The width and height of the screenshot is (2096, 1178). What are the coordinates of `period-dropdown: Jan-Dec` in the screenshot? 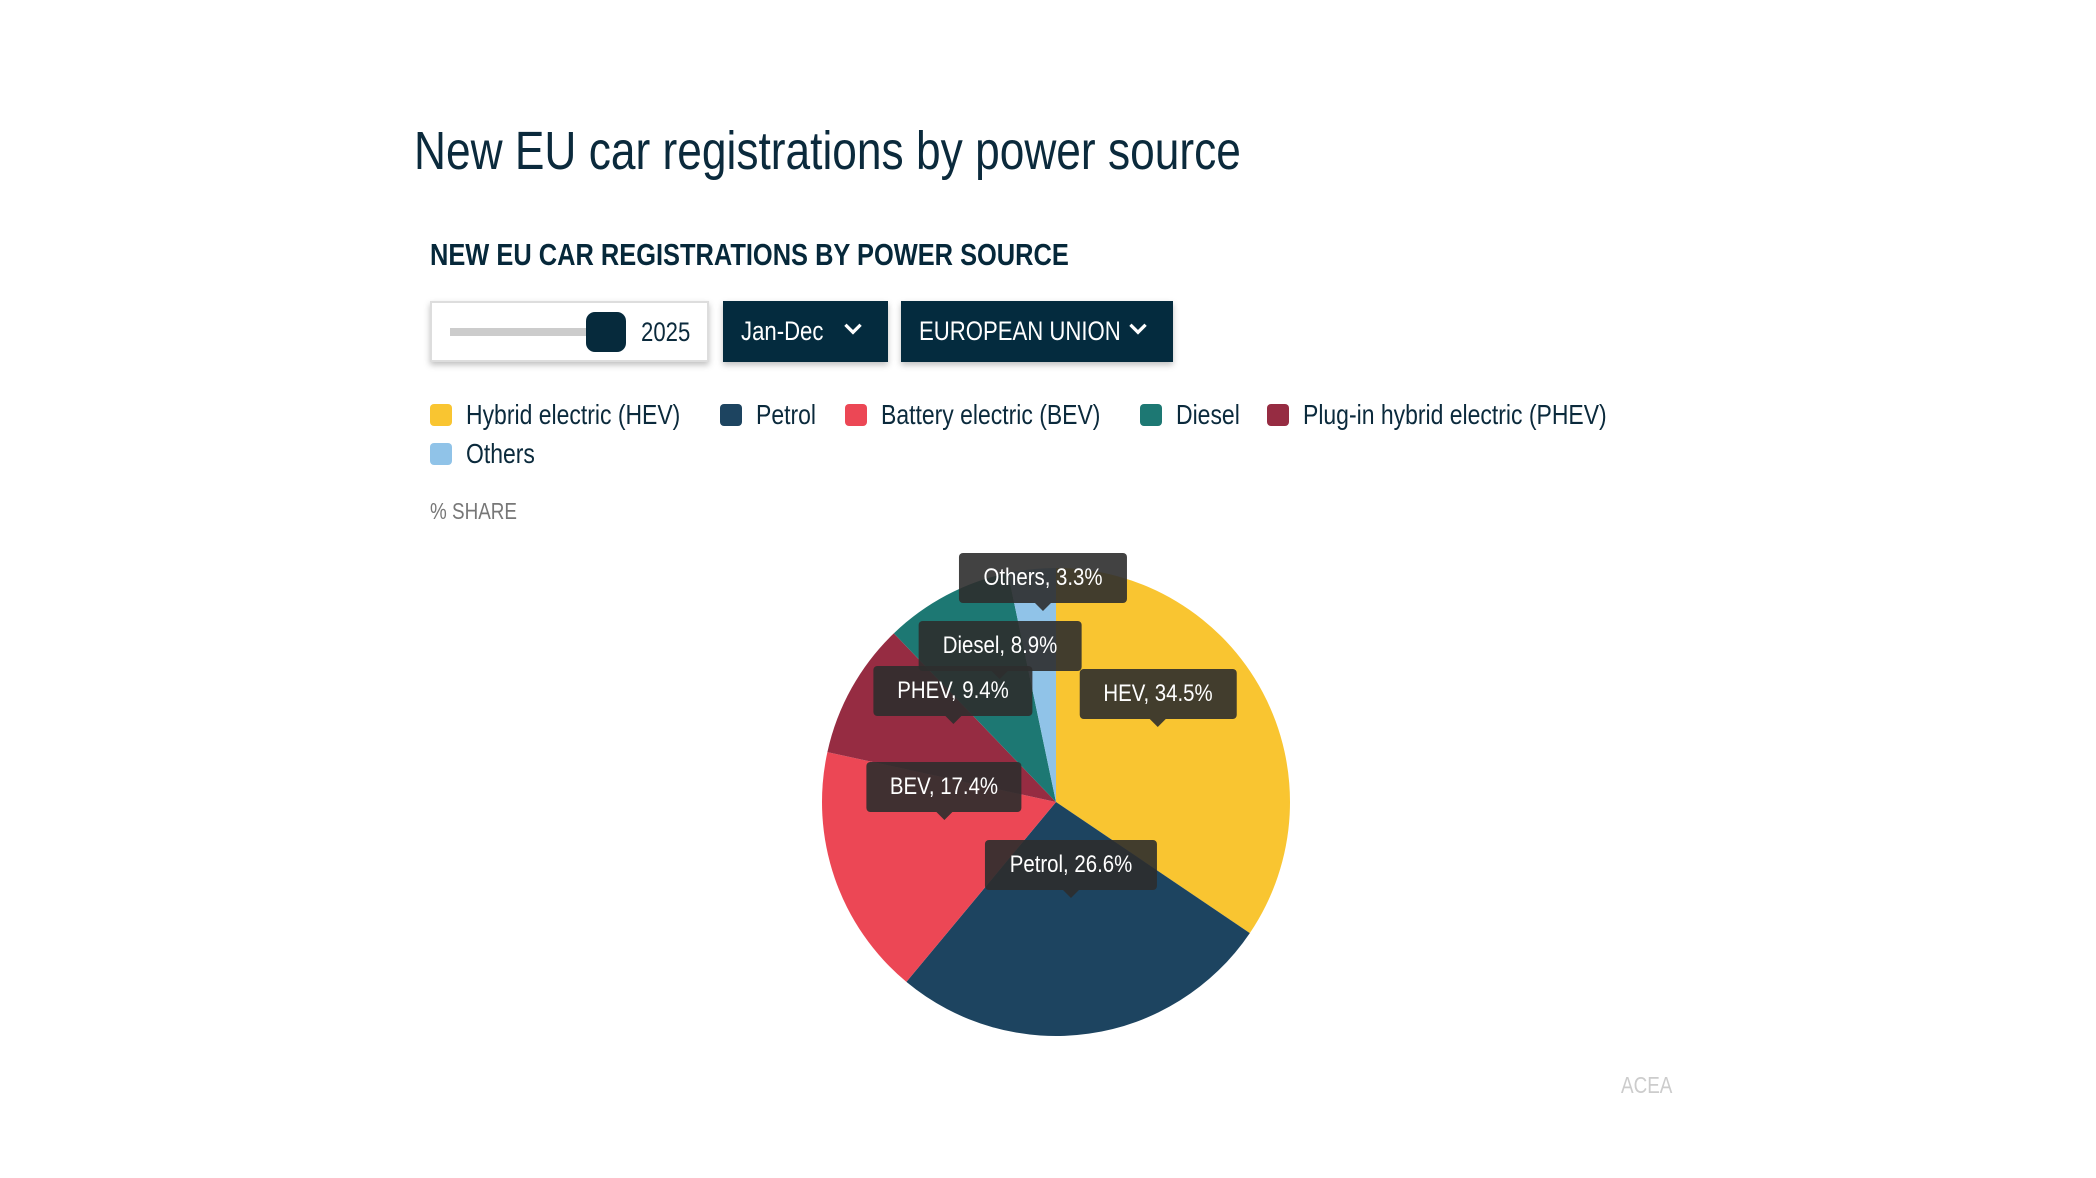 It's located at (805, 331).